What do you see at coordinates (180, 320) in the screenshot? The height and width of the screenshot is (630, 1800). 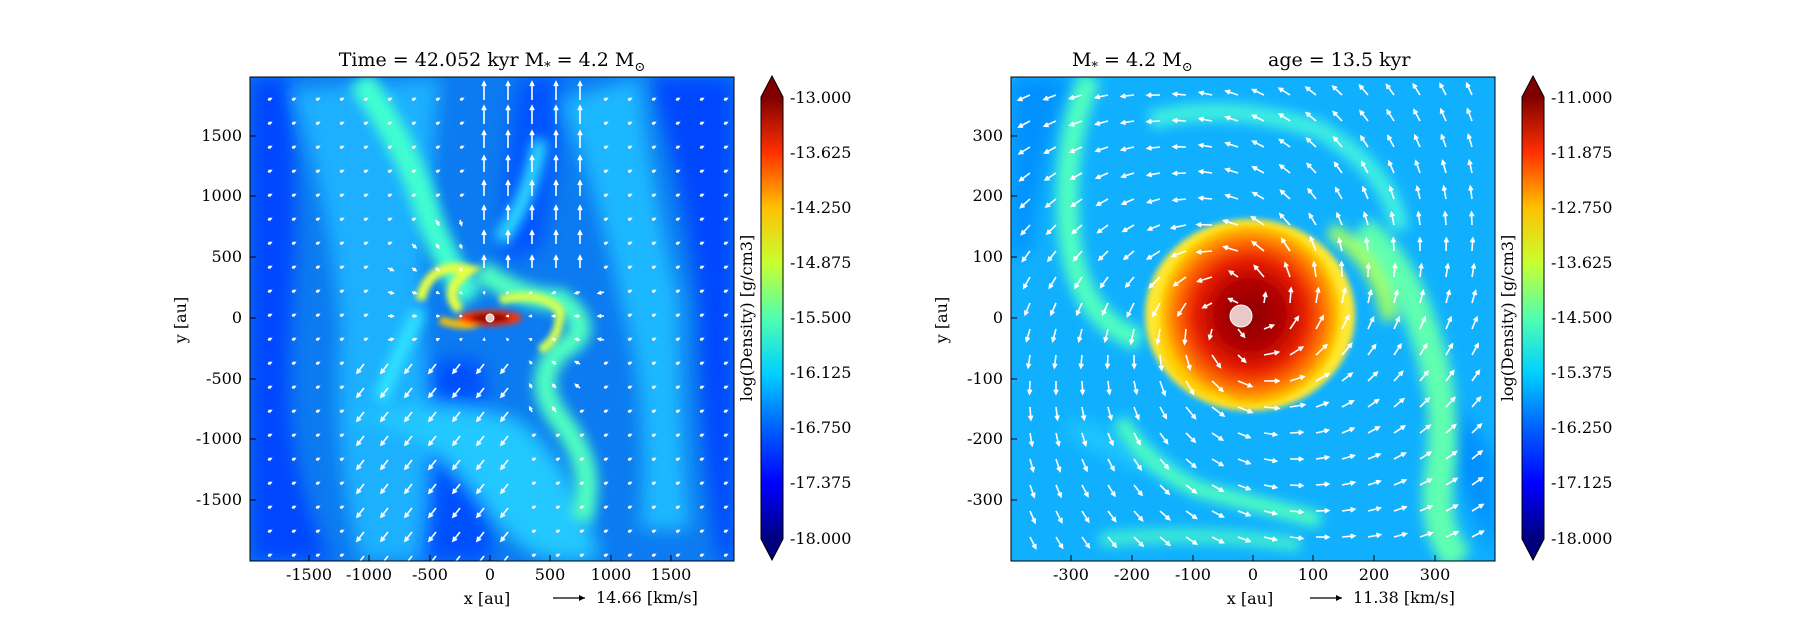 I see `panel-1-ylabel: y [au]` at bounding box center [180, 320].